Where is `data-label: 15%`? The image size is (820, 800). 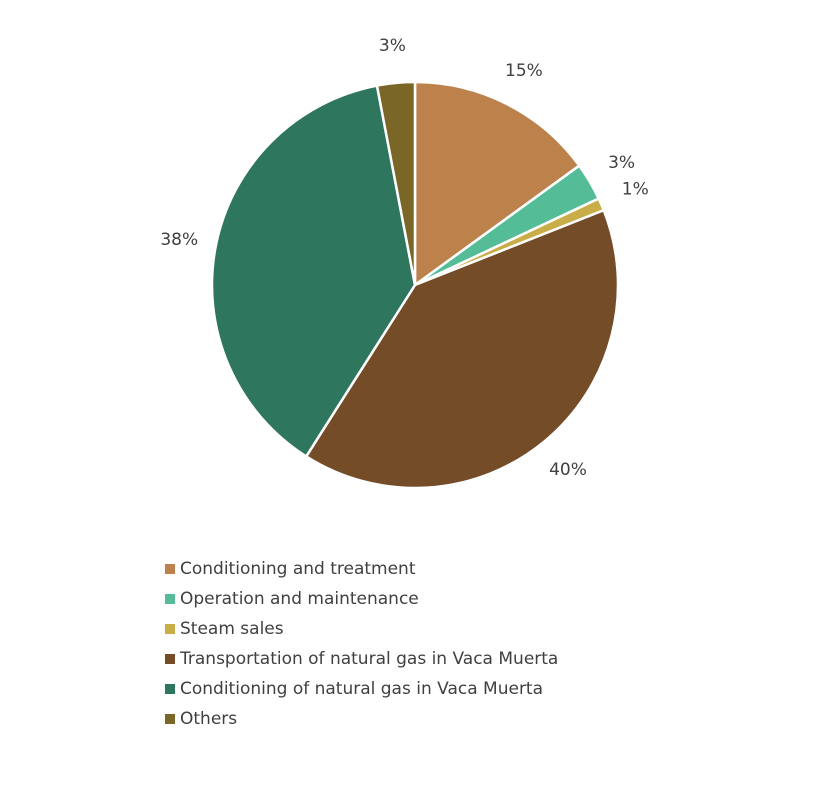 data-label: 15% is located at coordinates (524, 71).